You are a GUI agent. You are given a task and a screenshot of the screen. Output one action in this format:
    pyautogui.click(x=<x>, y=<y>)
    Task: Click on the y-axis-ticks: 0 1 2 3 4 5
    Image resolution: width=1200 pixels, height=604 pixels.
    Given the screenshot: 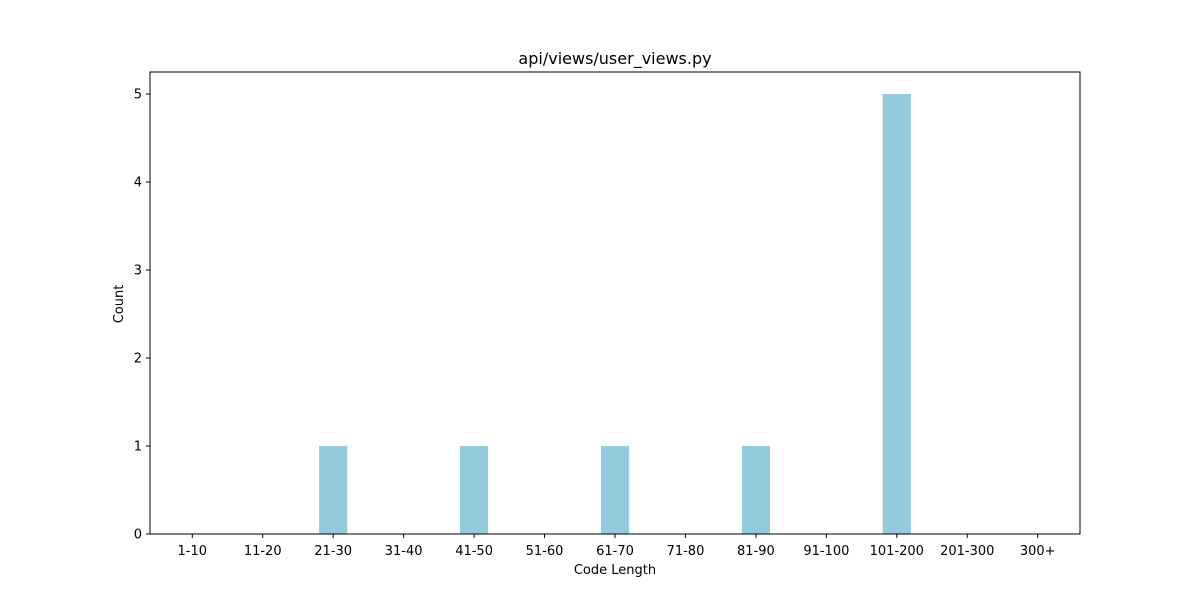 What is the action you would take?
    pyautogui.click(x=142, y=315)
    